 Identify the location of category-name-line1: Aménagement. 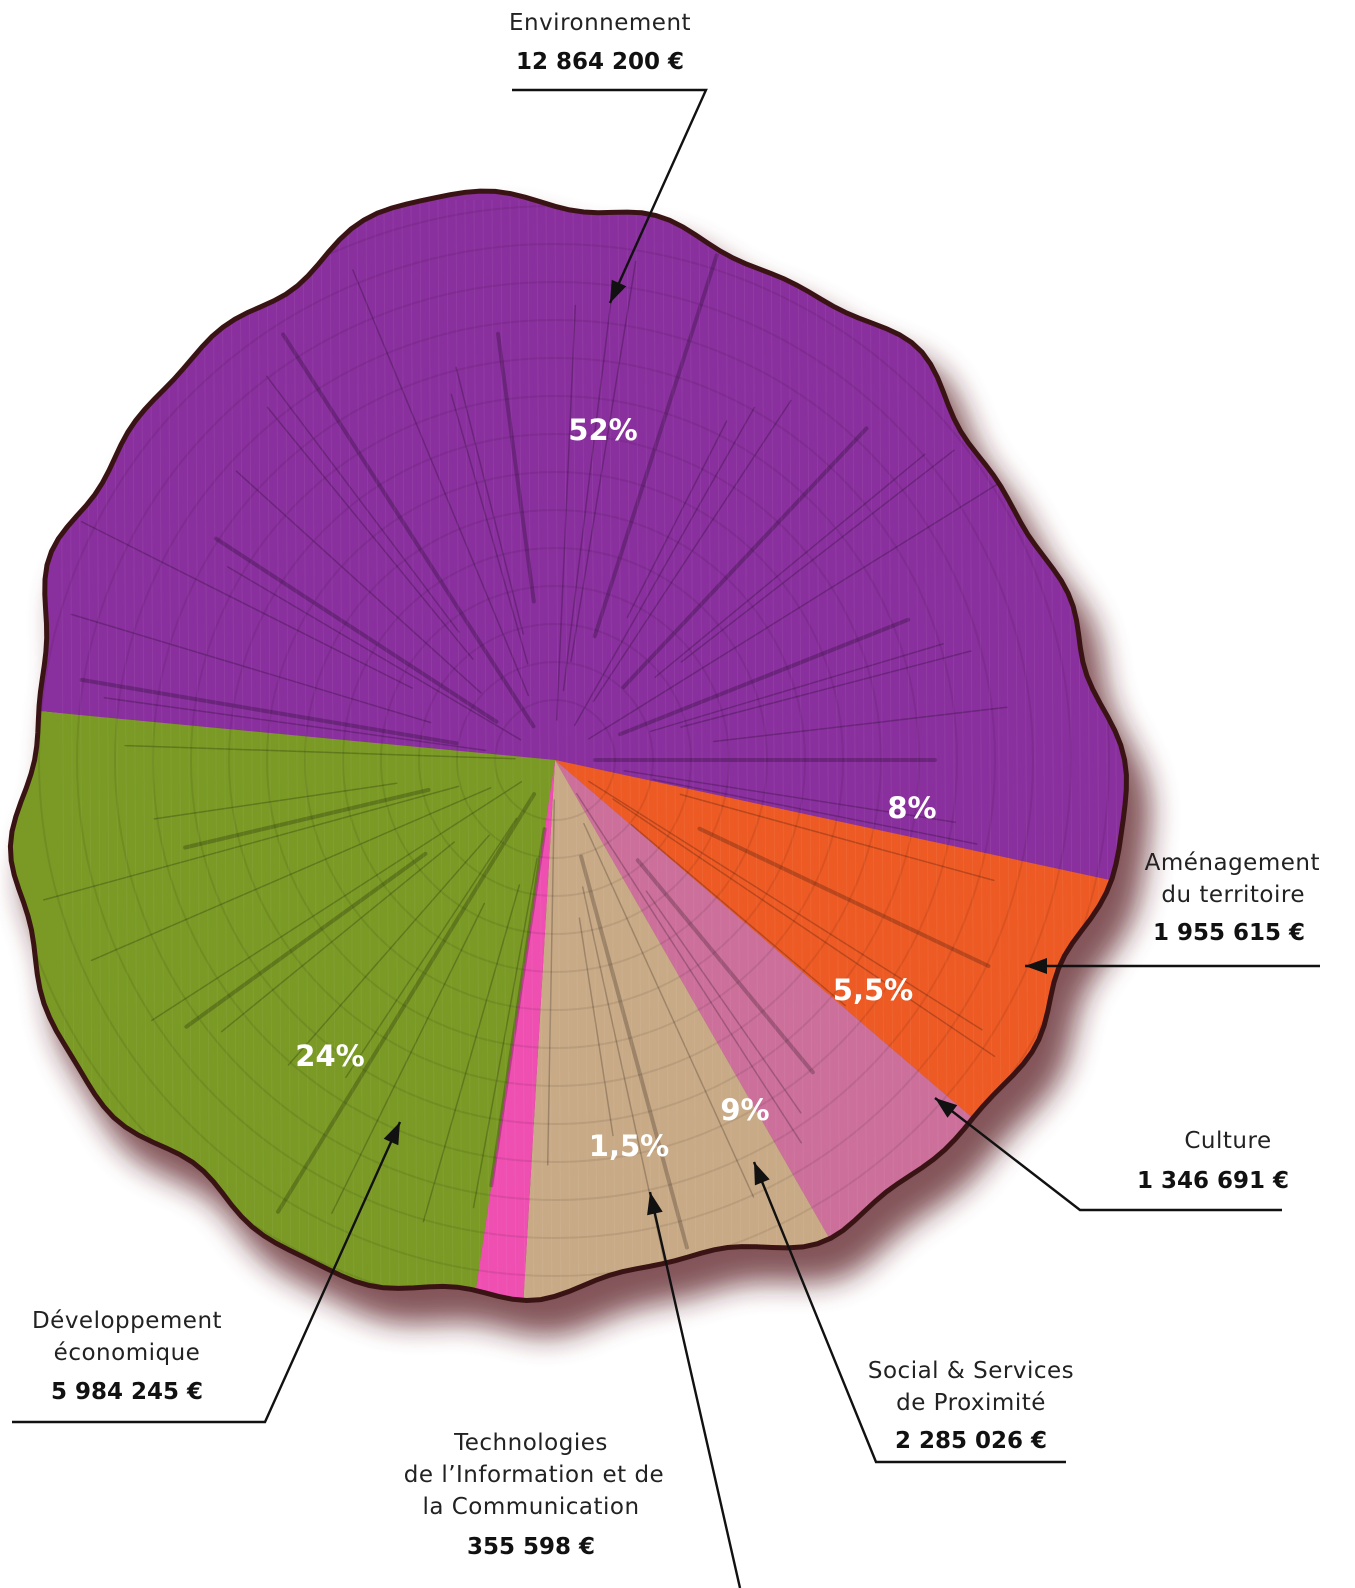
(1232, 863).